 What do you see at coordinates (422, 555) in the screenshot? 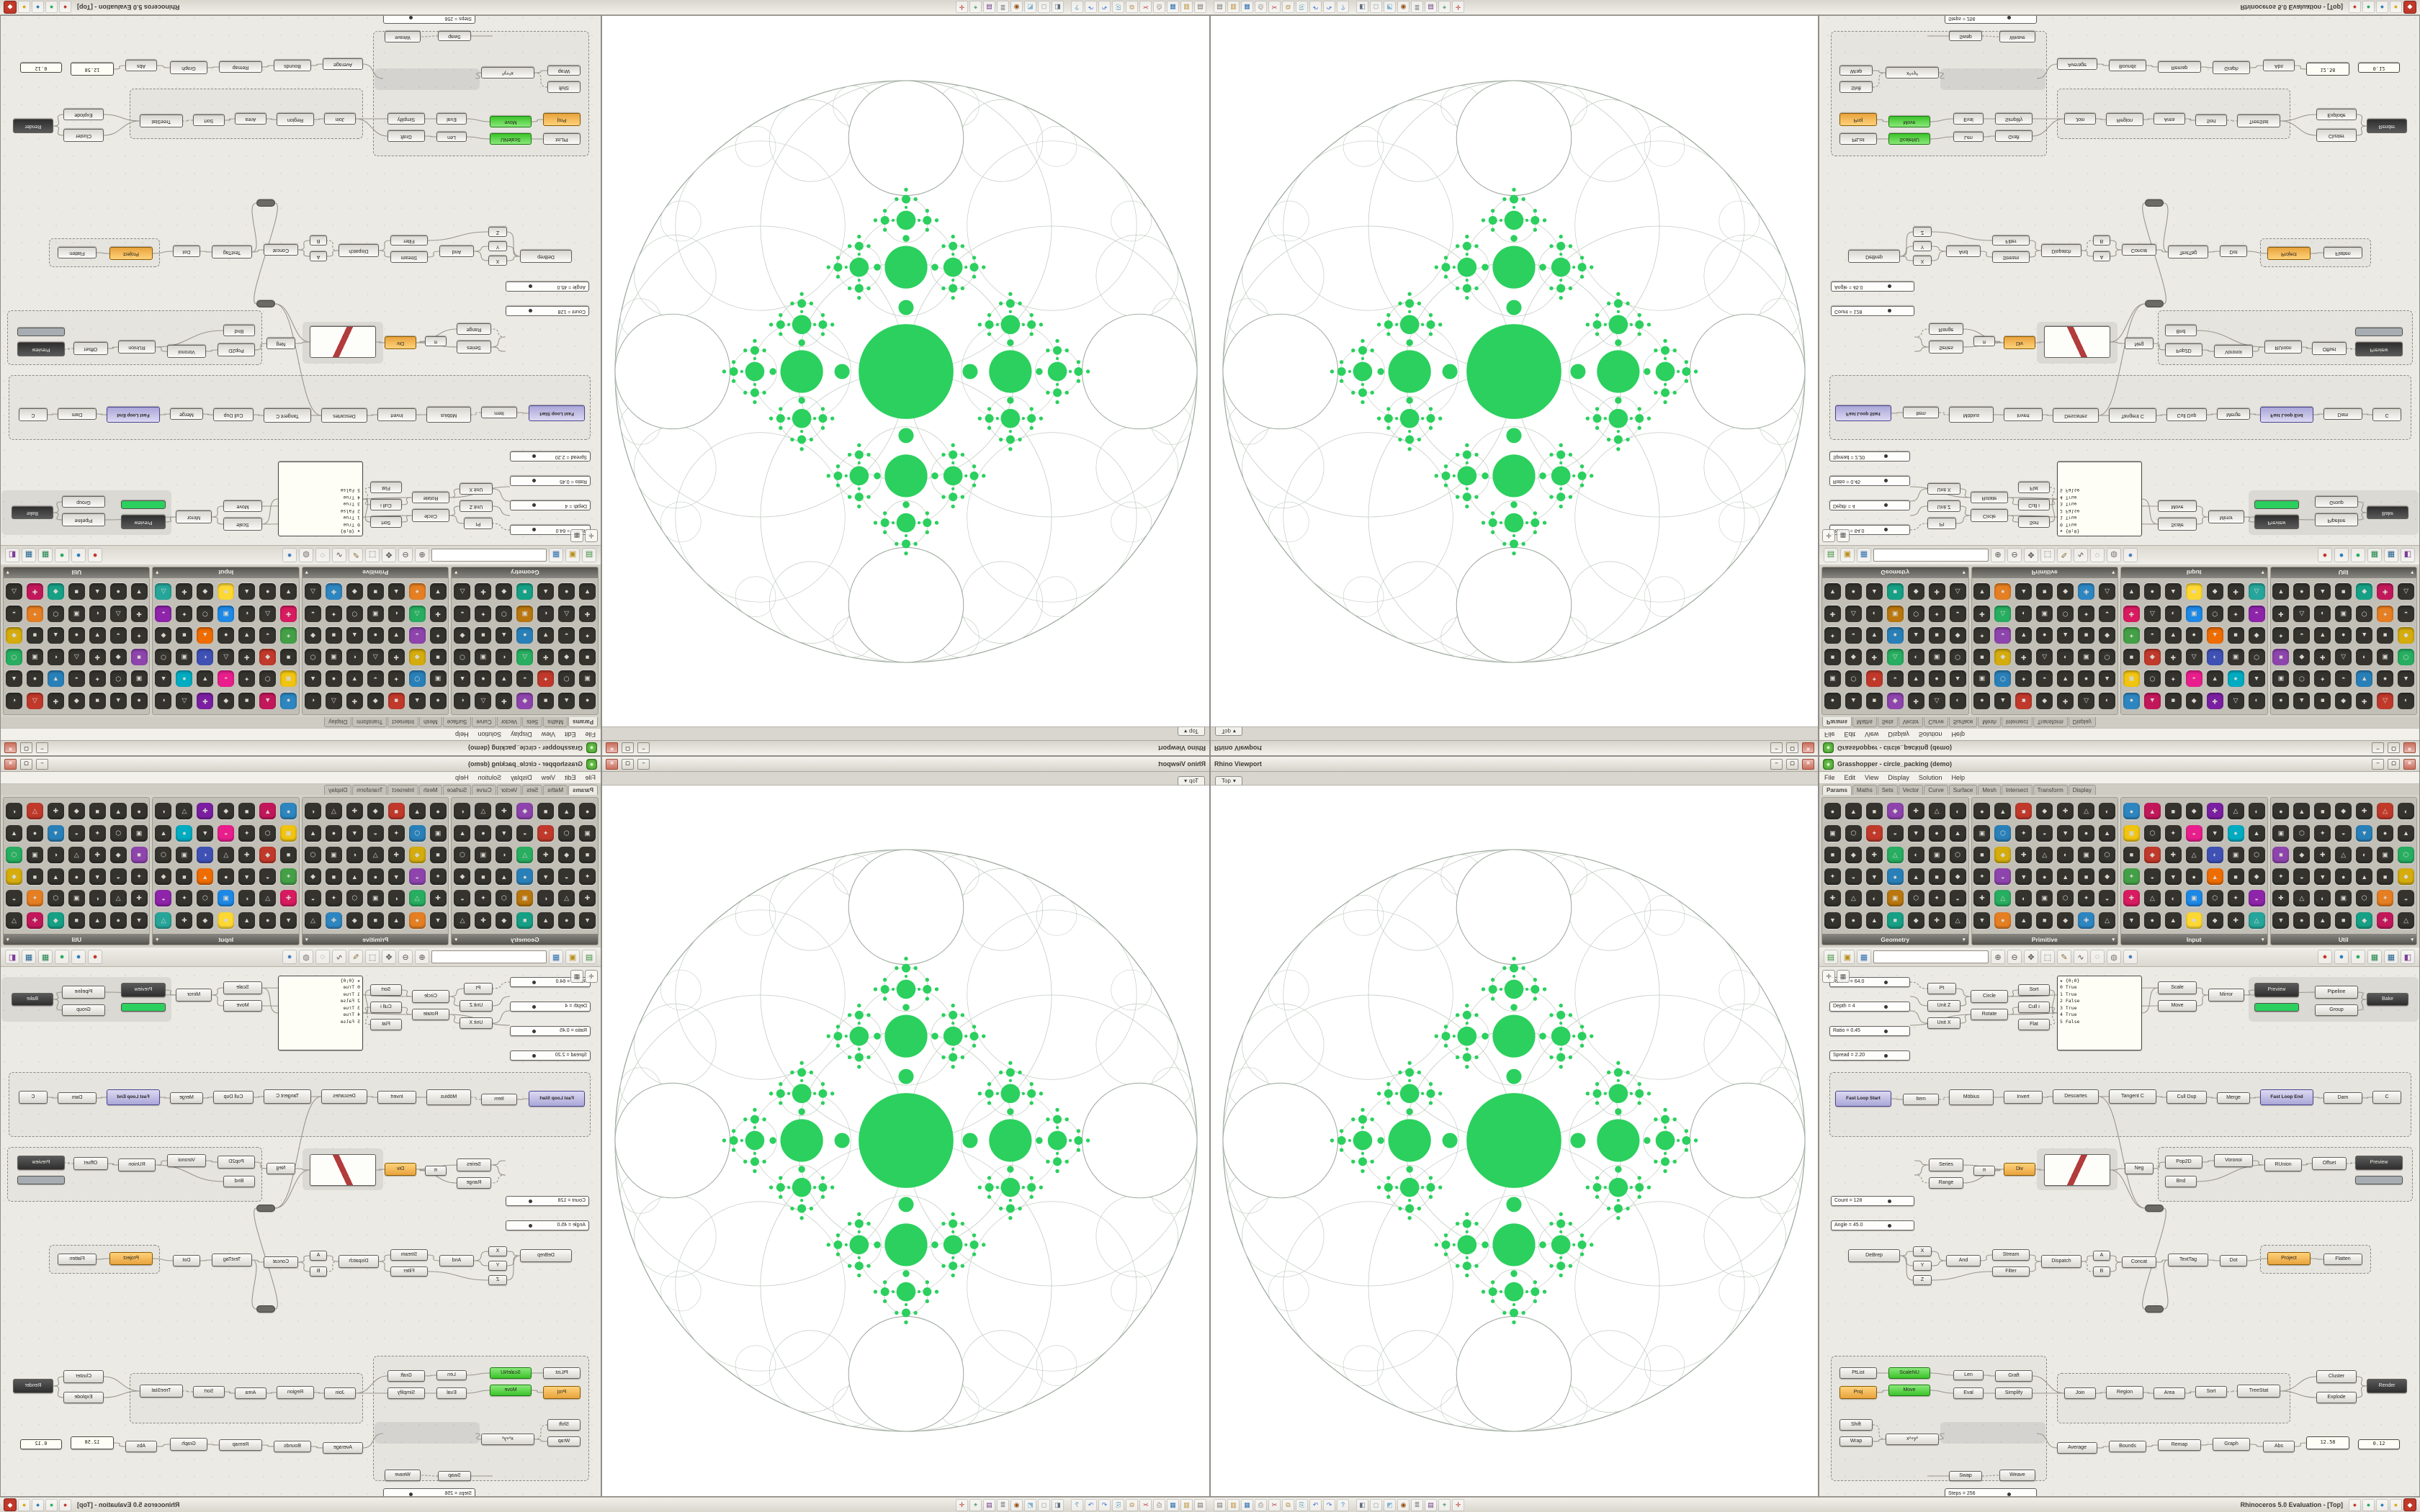
I see `zoom-in-icon: ⊕` at bounding box center [422, 555].